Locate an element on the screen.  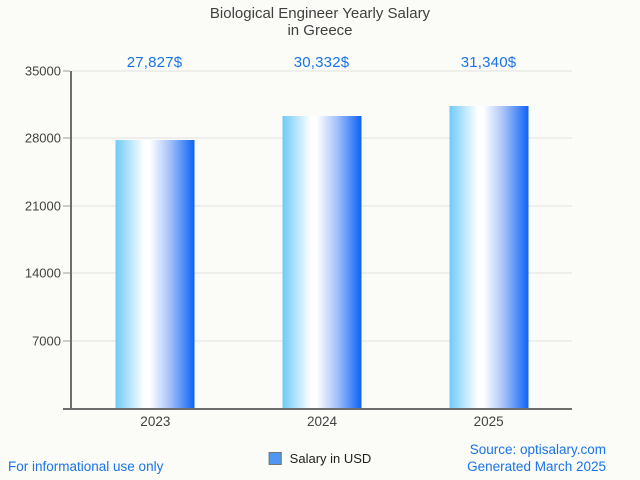
y-axis-label-7000: 7000 is located at coordinates (46, 341).